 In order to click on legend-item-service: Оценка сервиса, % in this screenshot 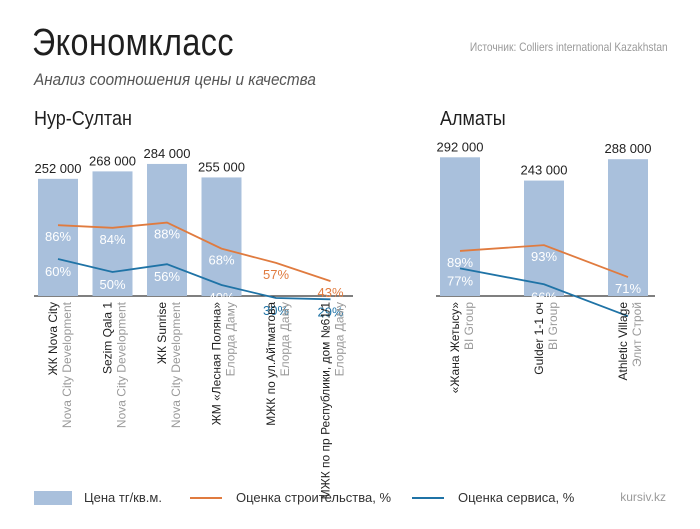, I will do `click(493, 497)`.